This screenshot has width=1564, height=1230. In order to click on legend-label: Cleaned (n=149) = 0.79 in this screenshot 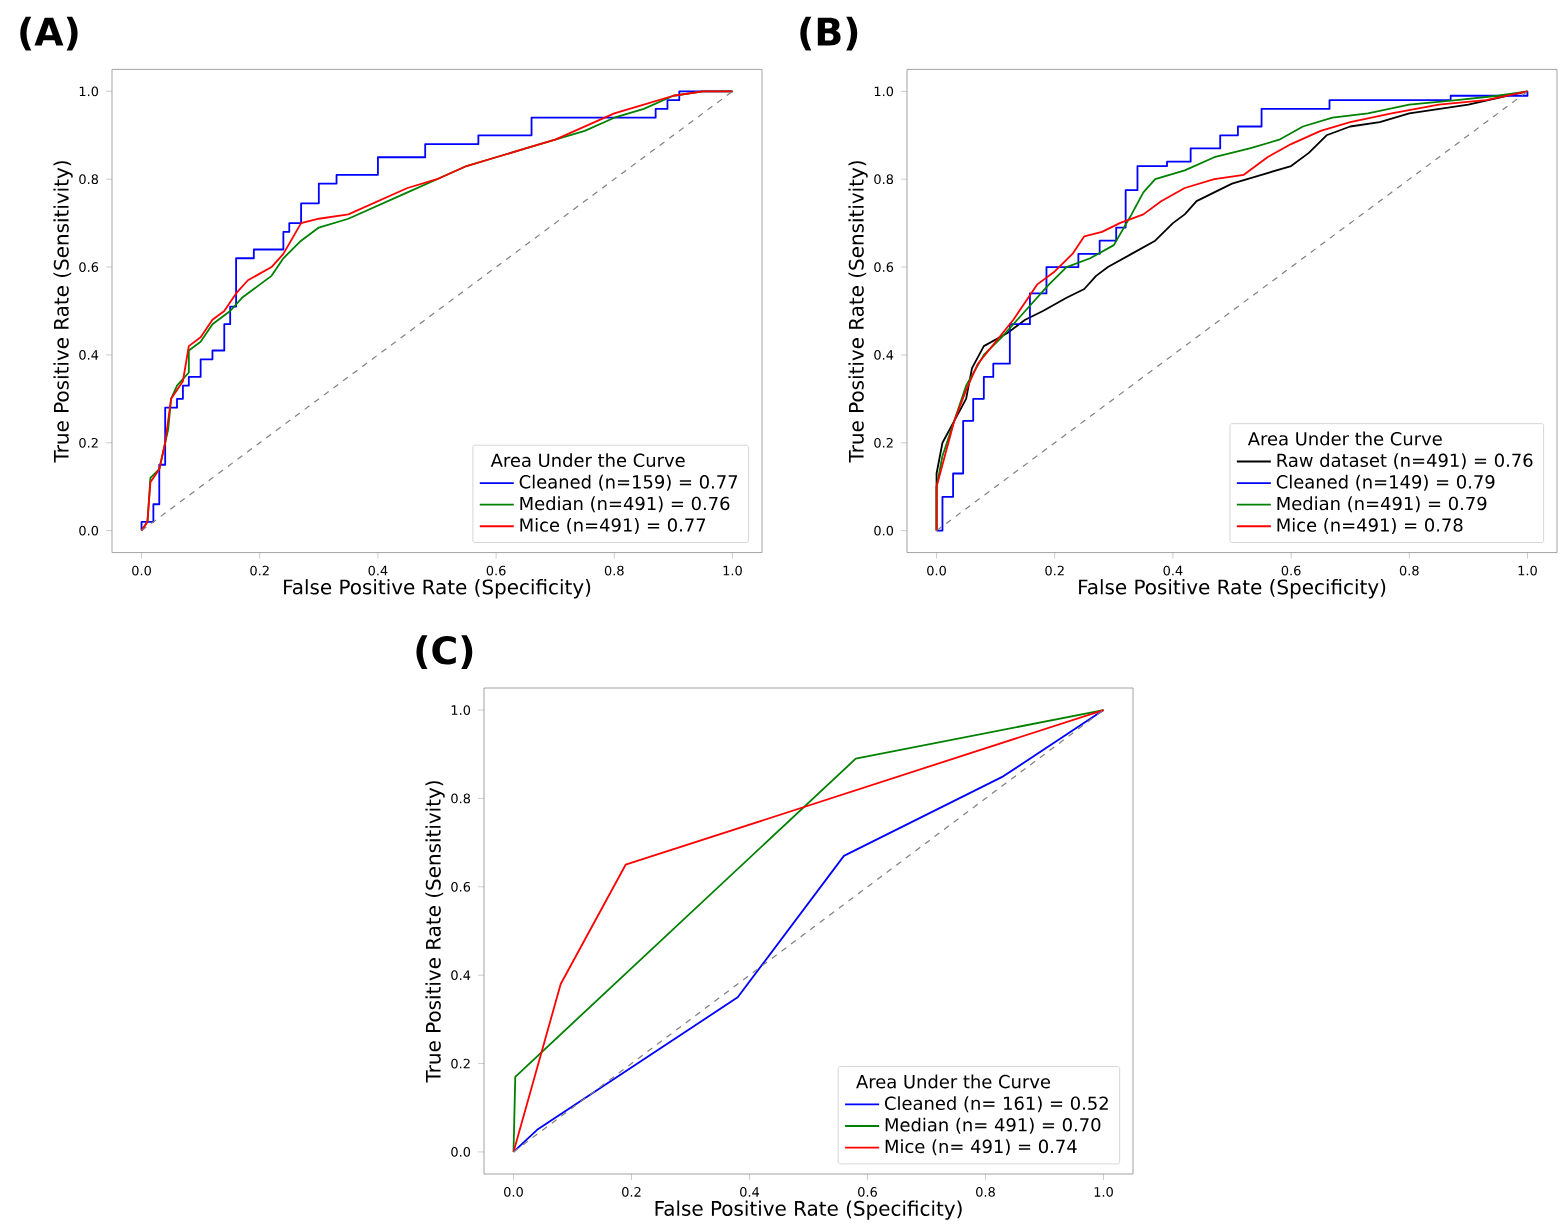, I will do `click(1385, 482)`.